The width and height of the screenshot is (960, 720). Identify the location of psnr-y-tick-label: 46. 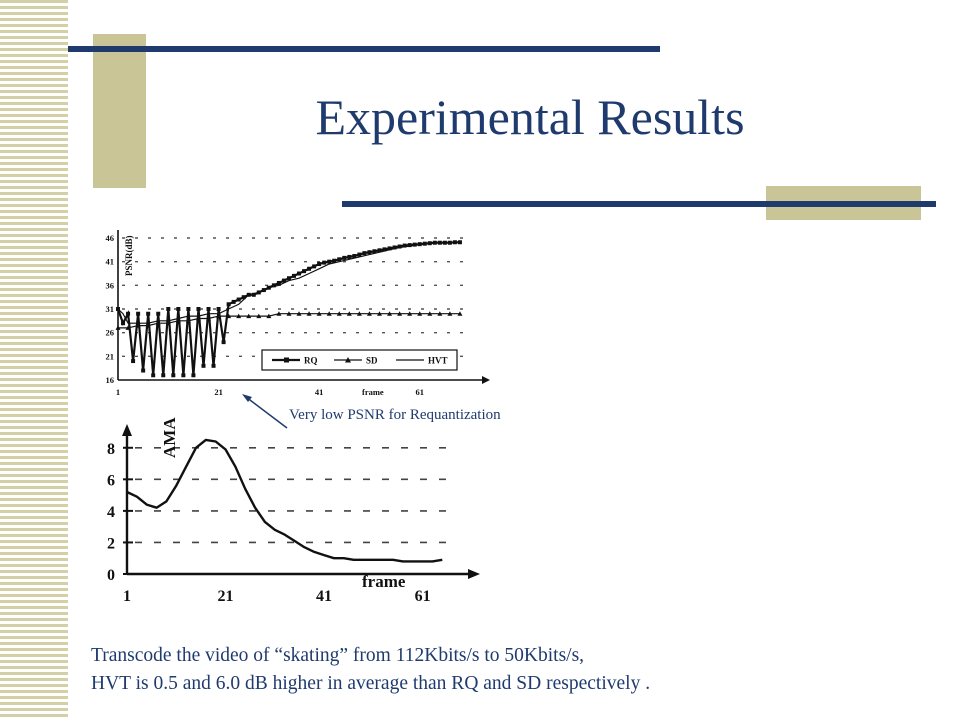
(110, 238).